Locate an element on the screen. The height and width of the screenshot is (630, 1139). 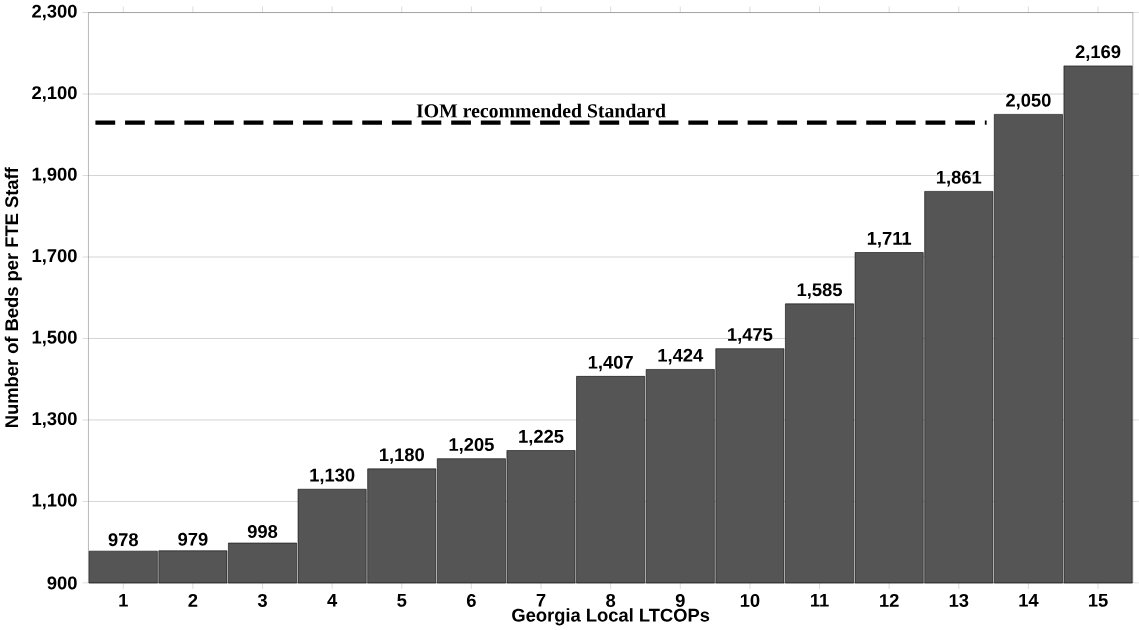
x-tick-label: 9 is located at coordinates (680, 600).